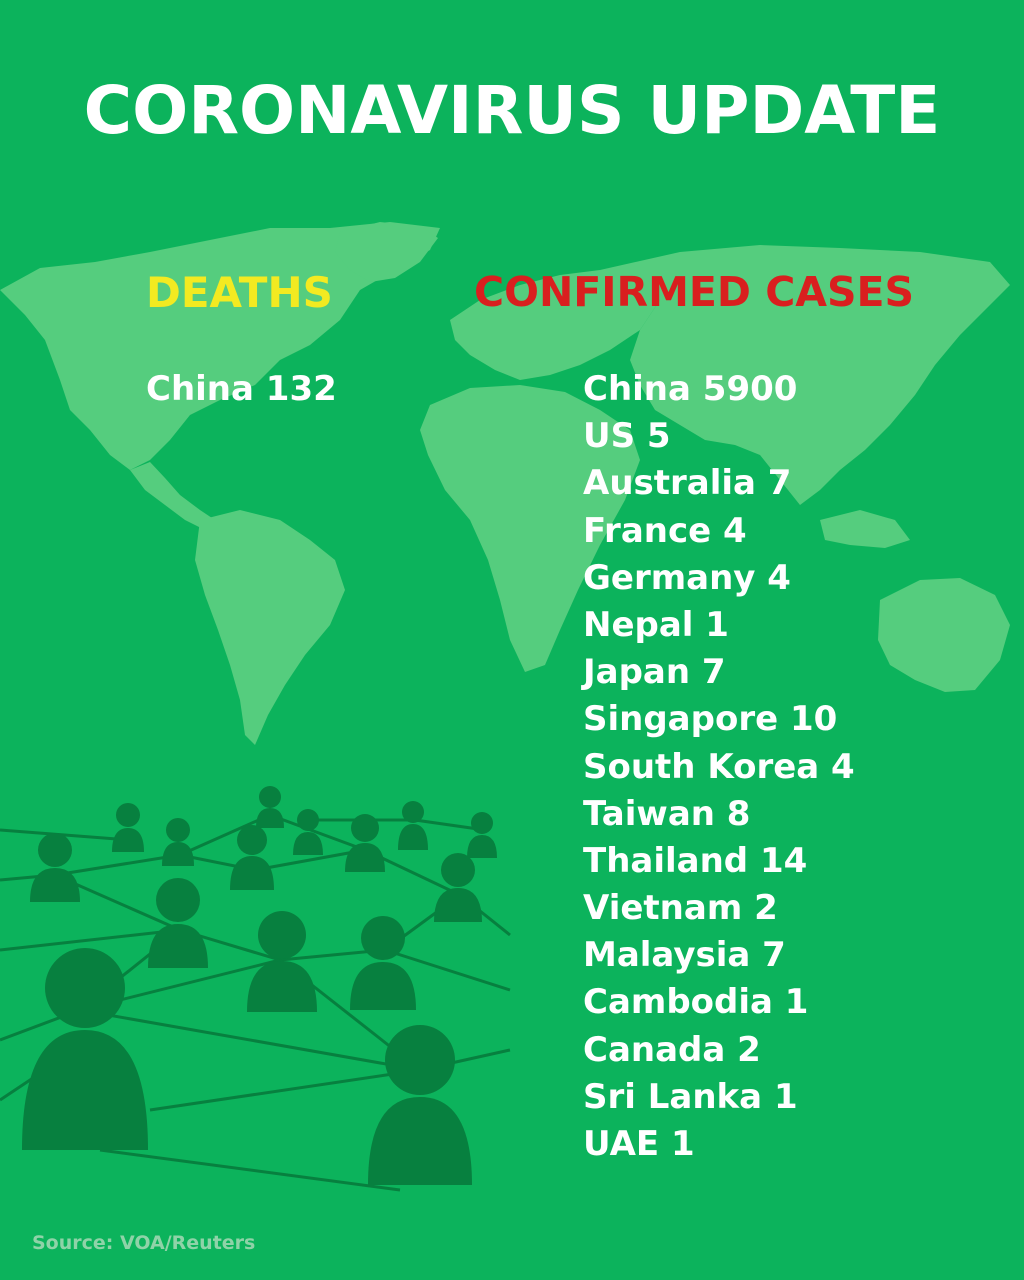  What do you see at coordinates (690, 389) in the screenshot?
I see `list-item: China 5900` at bounding box center [690, 389].